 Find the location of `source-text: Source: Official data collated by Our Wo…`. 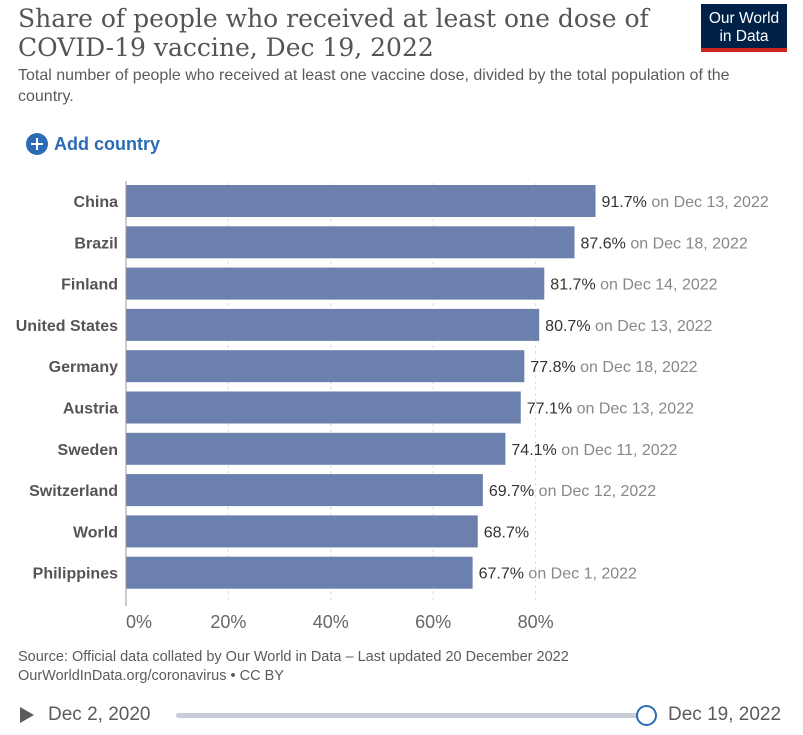

source-text: Source: Official data collated by Our Wo… is located at coordinates (293, 657).